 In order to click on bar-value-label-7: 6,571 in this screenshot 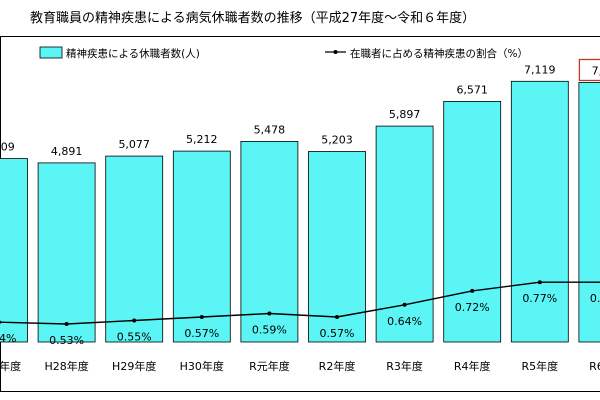, I will do `click(472, 89)`.